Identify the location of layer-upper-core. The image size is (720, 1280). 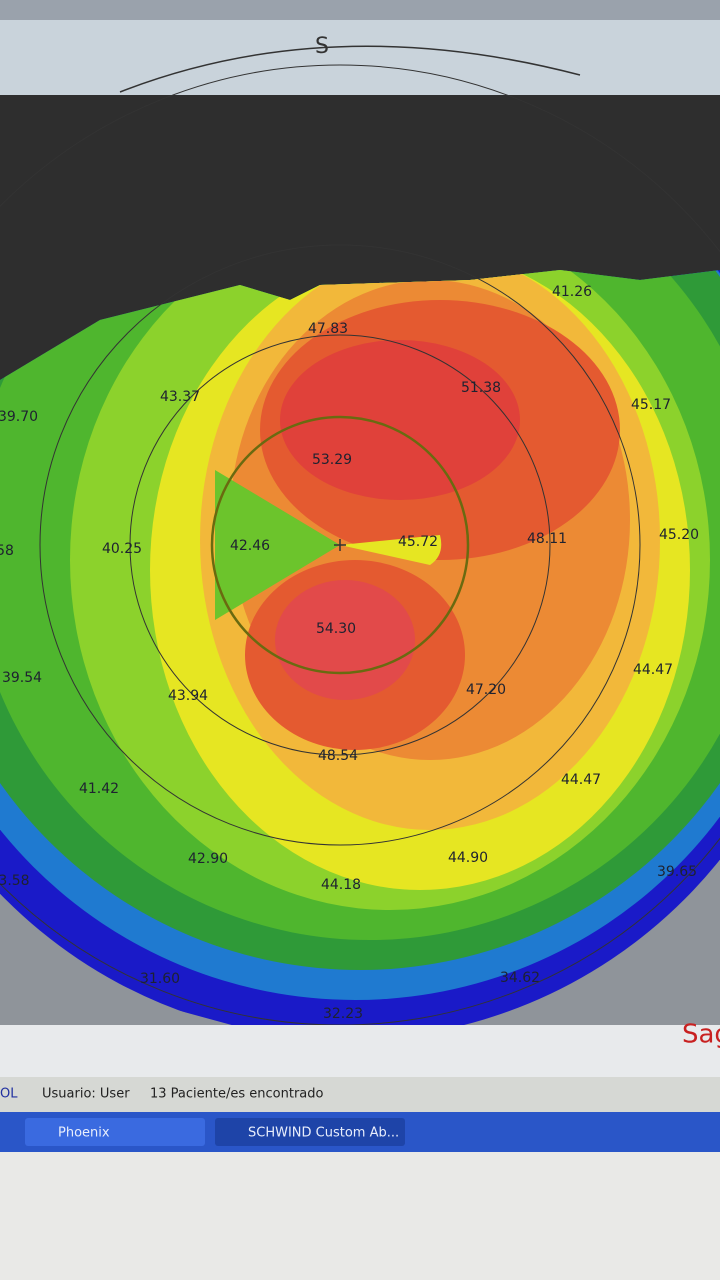
(400, 420).